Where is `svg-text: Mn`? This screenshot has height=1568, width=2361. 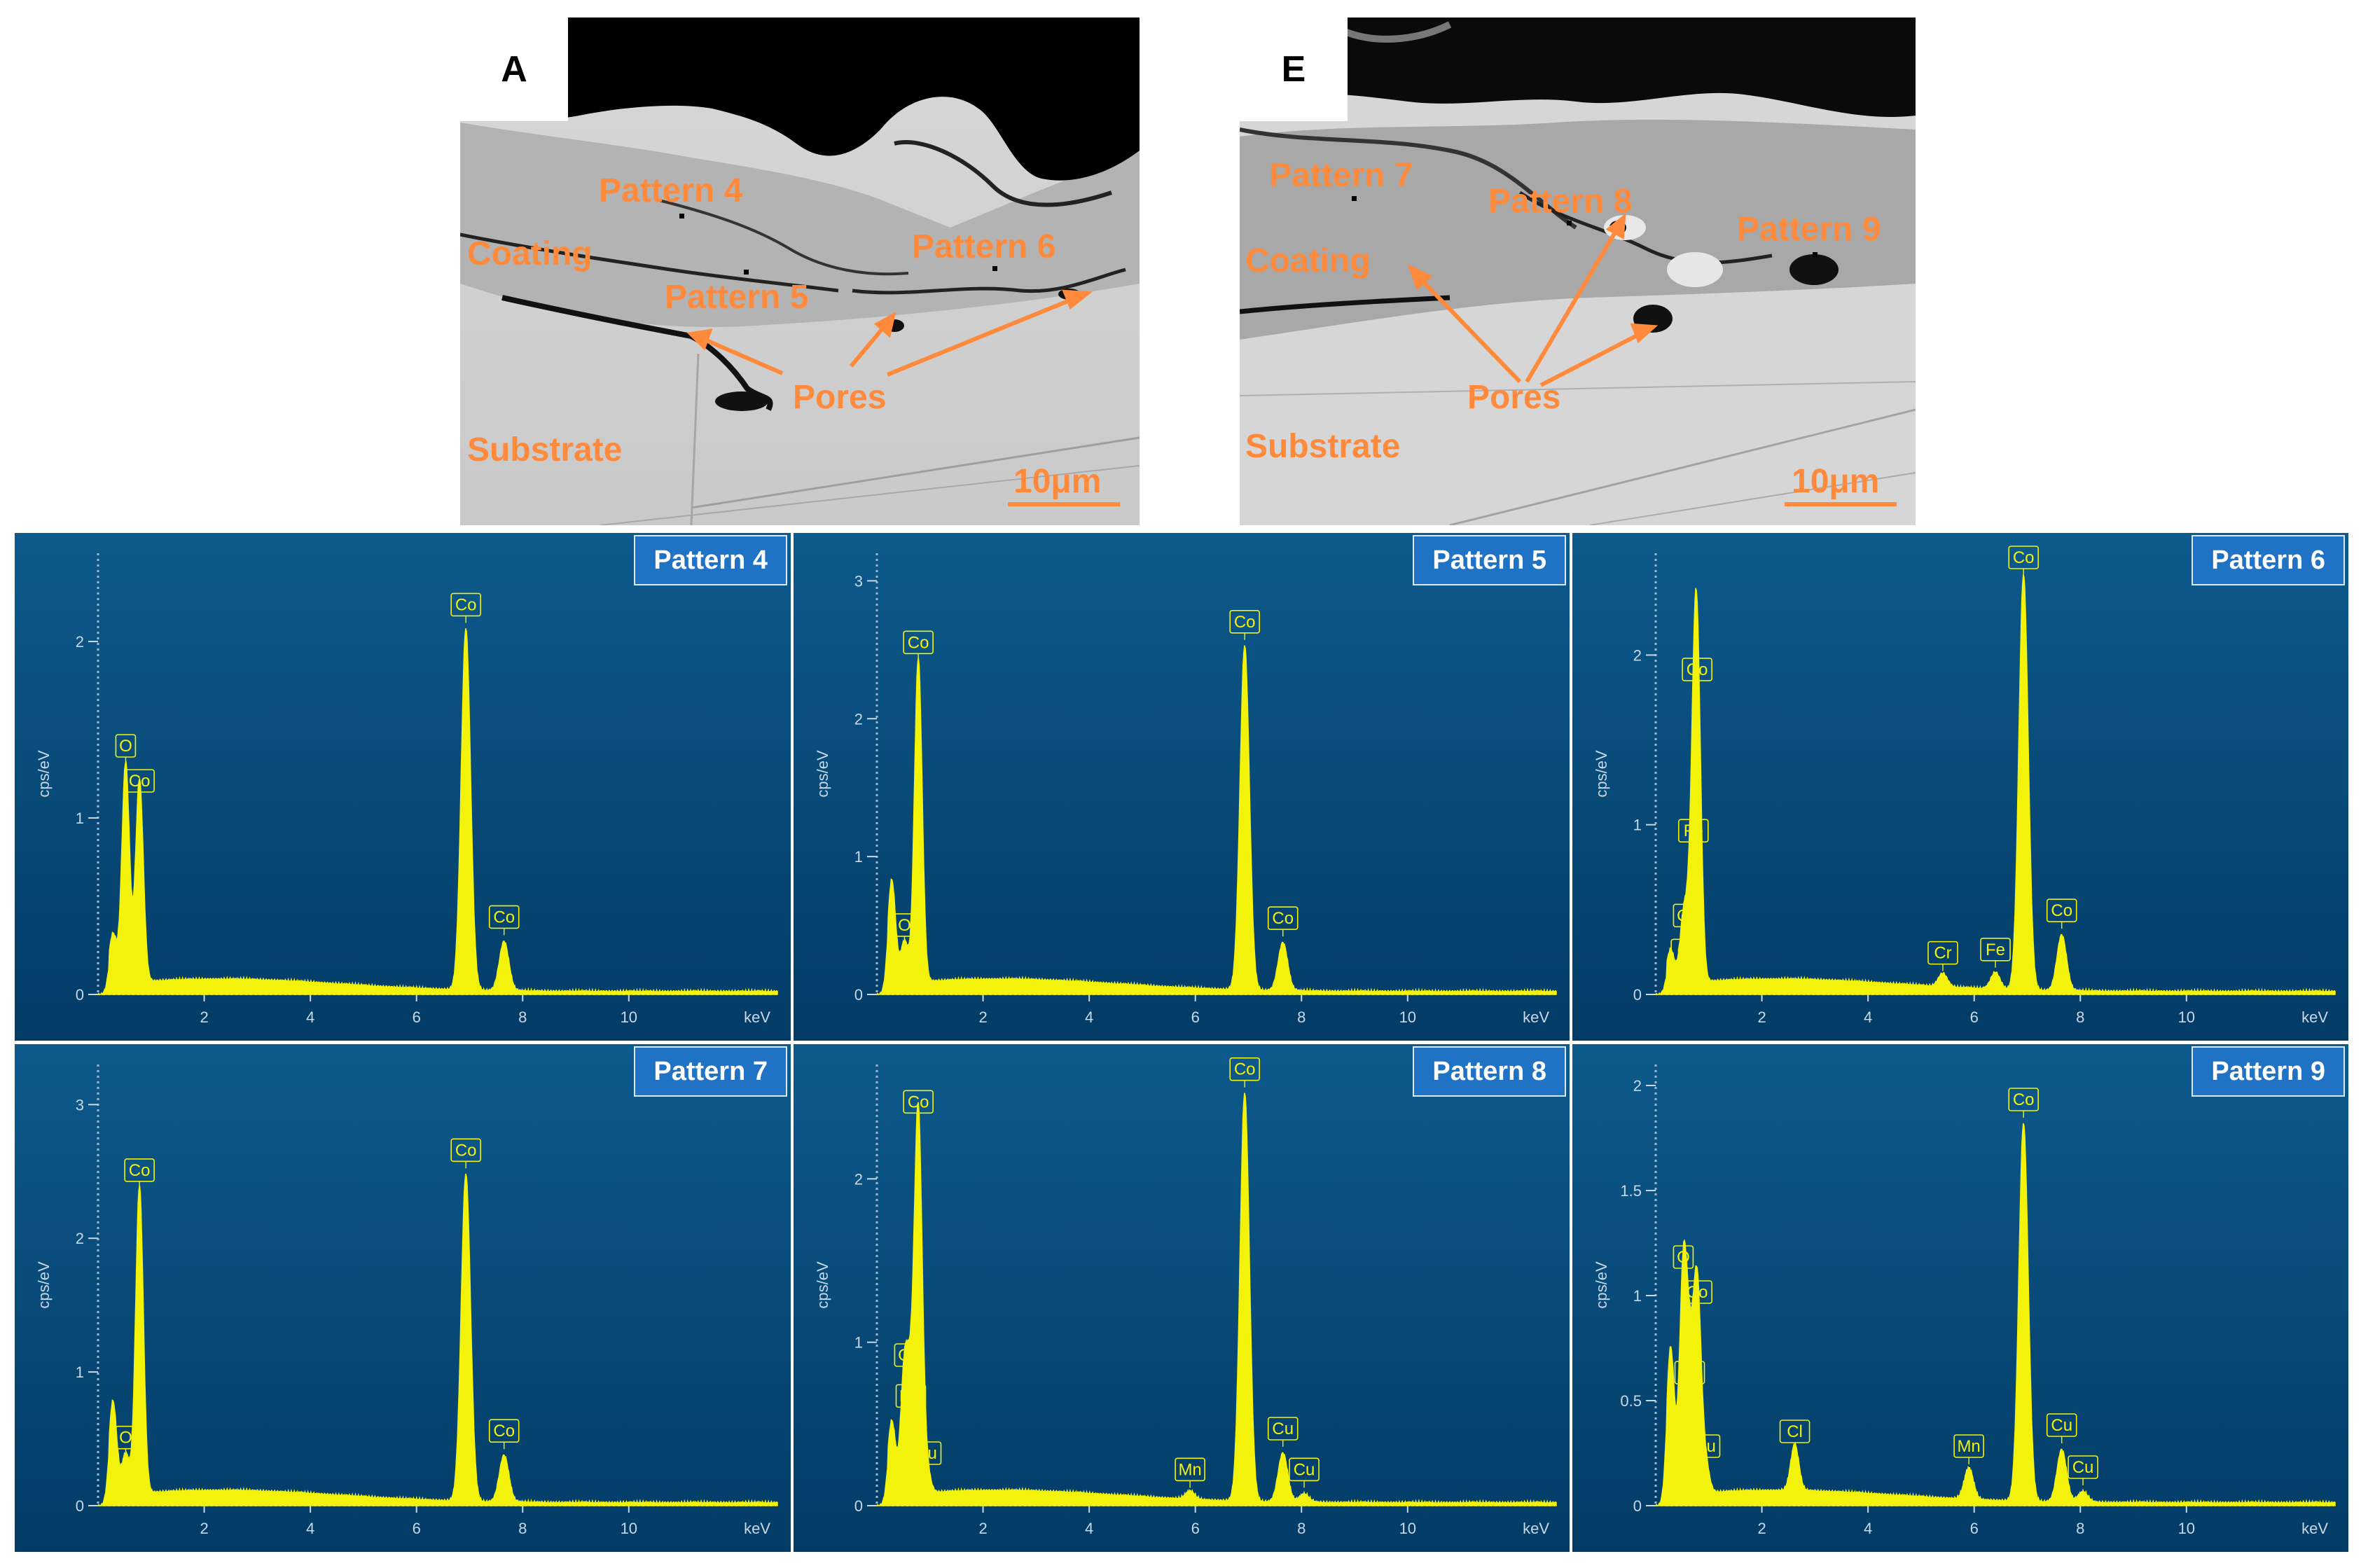 svg-text: Mn is located at coordinates (1968, 1446).